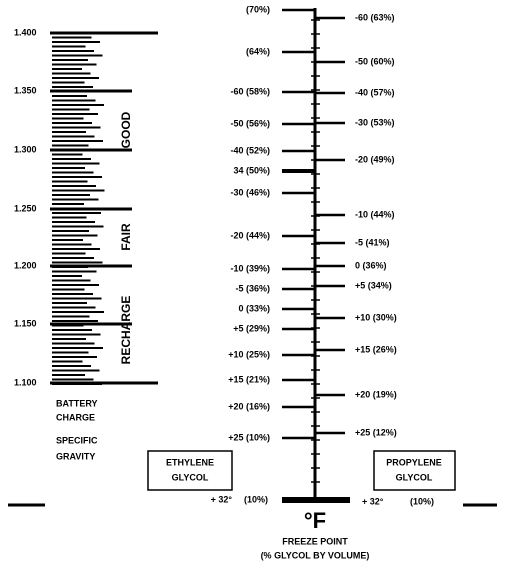  I want to click on propylene-label: -10 (44%), so click(375, 214).